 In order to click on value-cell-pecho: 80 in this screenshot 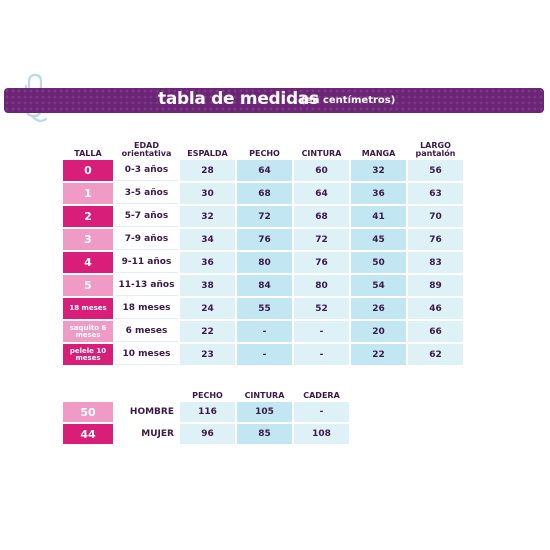, I will do `click(264, 262)`.